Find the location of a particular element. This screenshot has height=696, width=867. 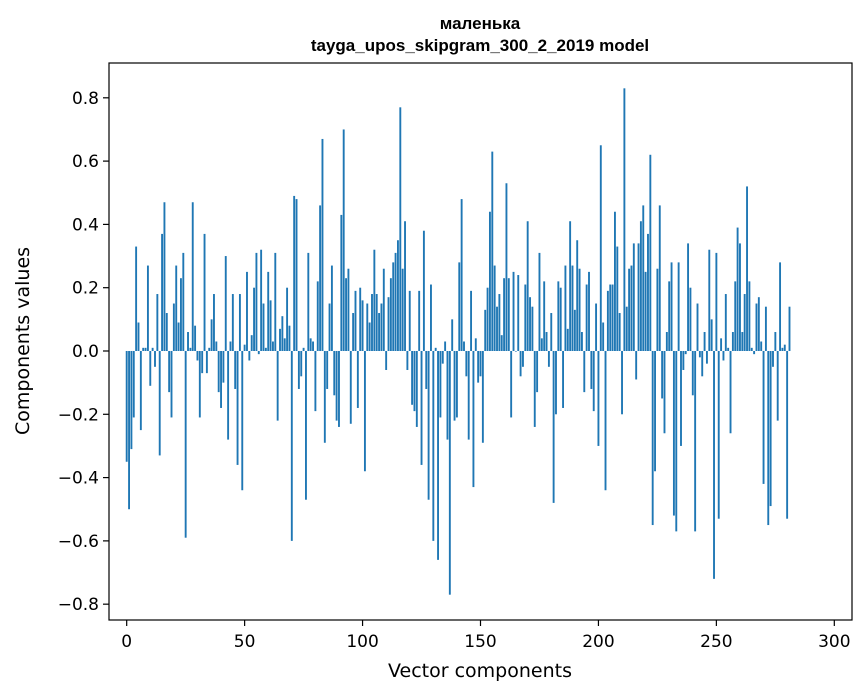

y-tick-label: −0.6 is located at coordinates (78, 542).